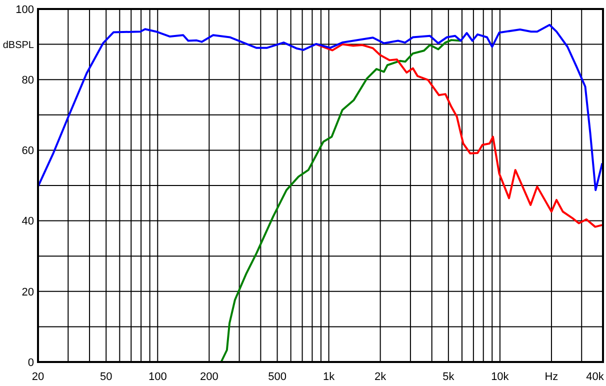 The width and height of the screenshot is (606, 386). Describe the element at coordinates (18, 45) in the screenshot. I see `y-axis-title: dBSPL` at that location.